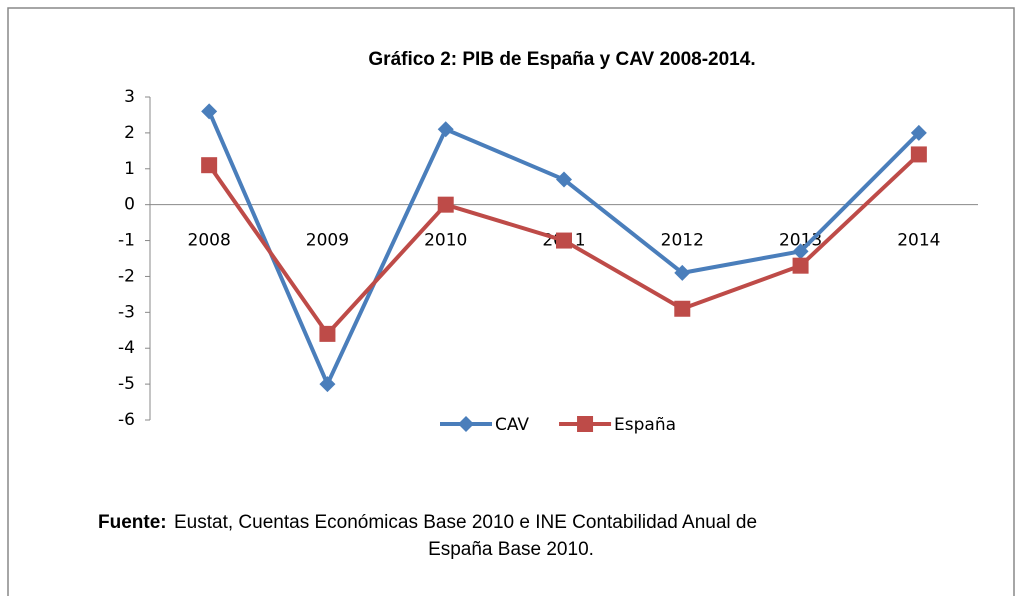  I want to click on x-tick-label: 2008, so click(209, 241).